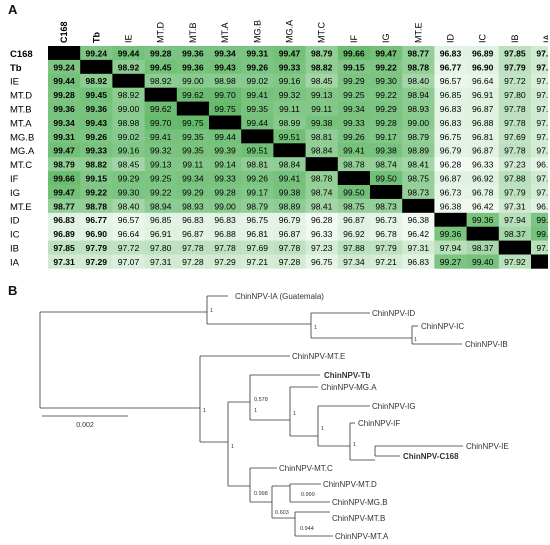 The width and height of the screenshot is (550, 545). What do you see at coordinates (354, 220) in the screenshot?
I see `matrix-value: 96.87` at bounding box center [354, 220].